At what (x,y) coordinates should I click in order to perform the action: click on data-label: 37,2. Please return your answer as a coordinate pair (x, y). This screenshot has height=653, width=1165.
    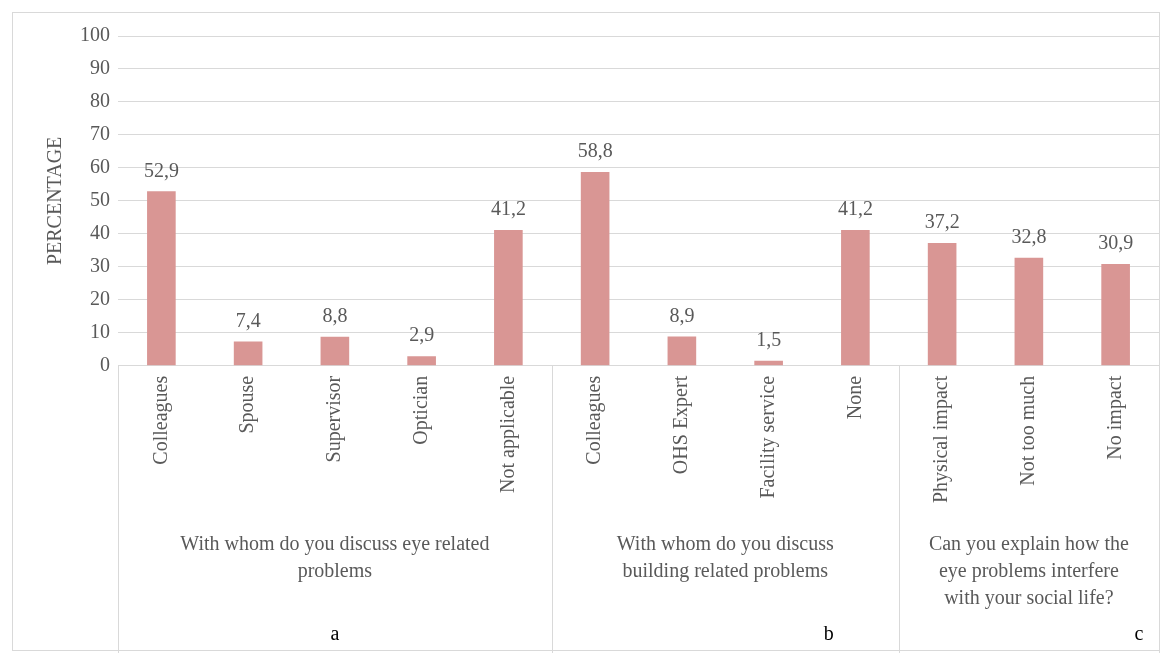
    Looking at the image, I should click on (942, 221).